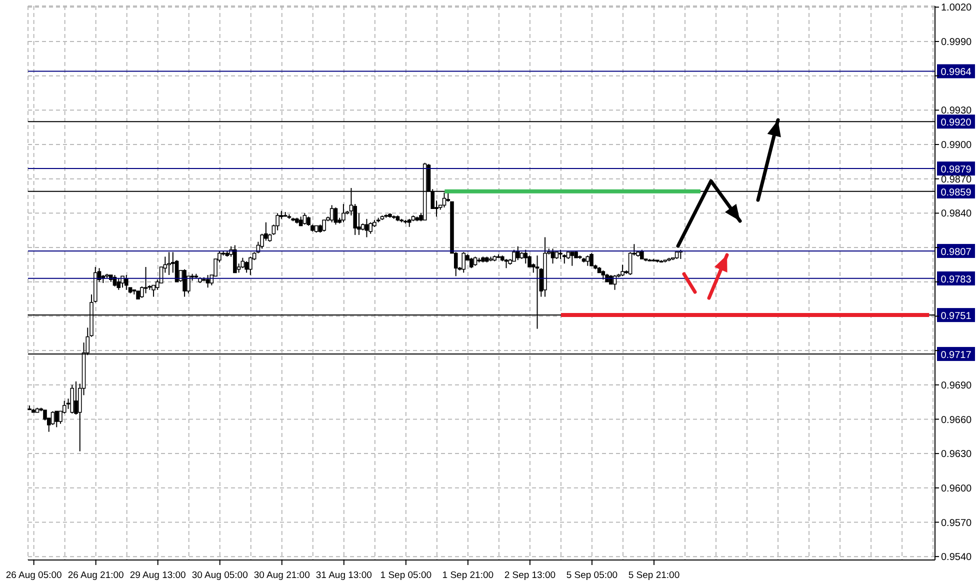 This screenshot has width=977, height=585. Describe the element at coordinates (654, 575) in the screenshot. I see `x-tick-label: 5 Sep 21:00` at that location.